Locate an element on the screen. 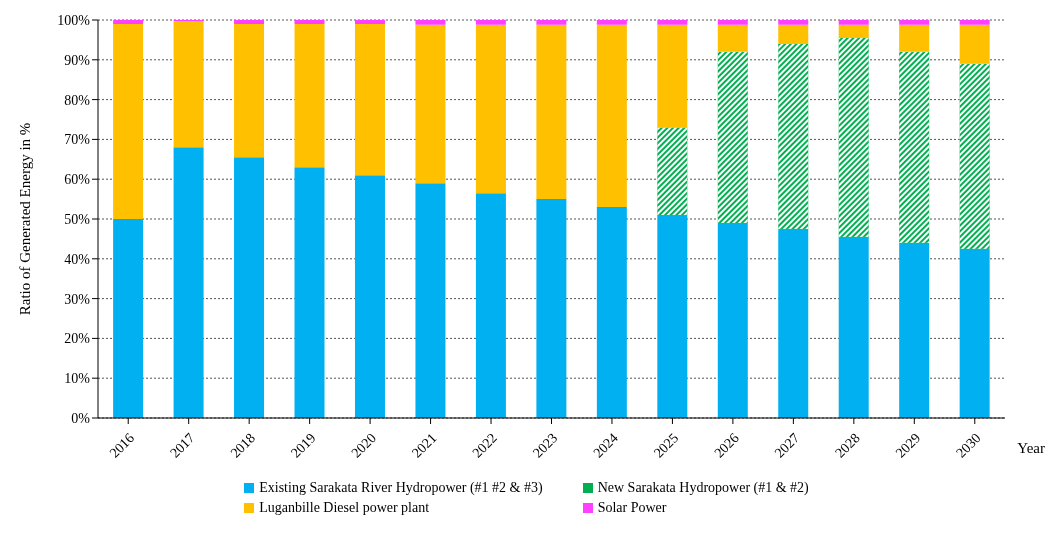 The image size is (1053, 550). y-tick-label: 0% is located at coordinates (81, 418).